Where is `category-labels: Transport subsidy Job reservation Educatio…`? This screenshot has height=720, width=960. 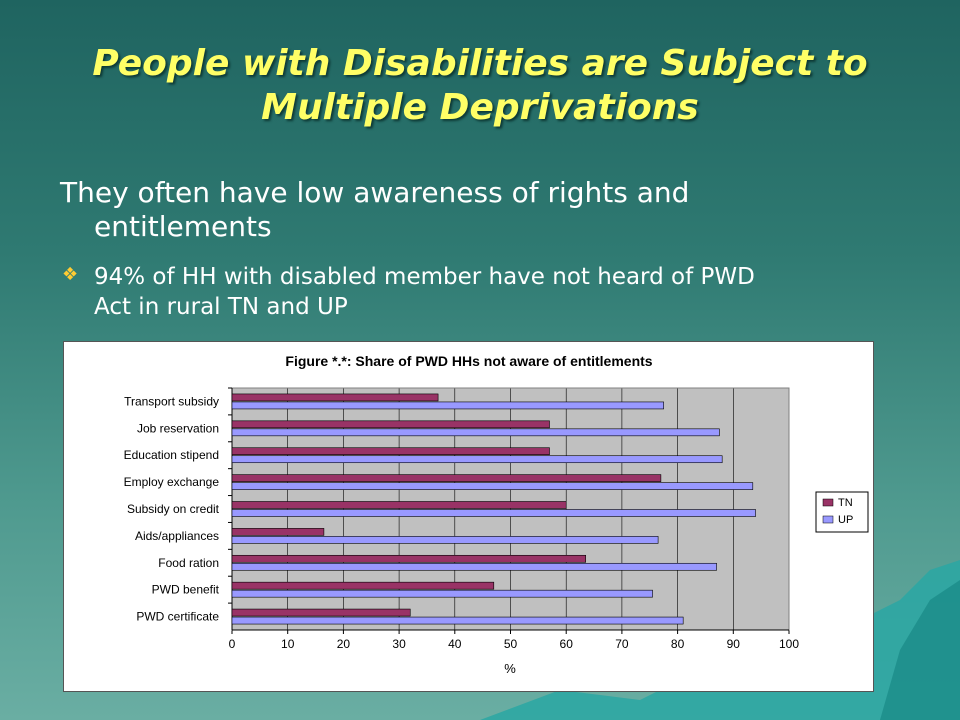
category-labels: Transport subsidy Job reservation Educatio… is located at coordinates (172, 508).